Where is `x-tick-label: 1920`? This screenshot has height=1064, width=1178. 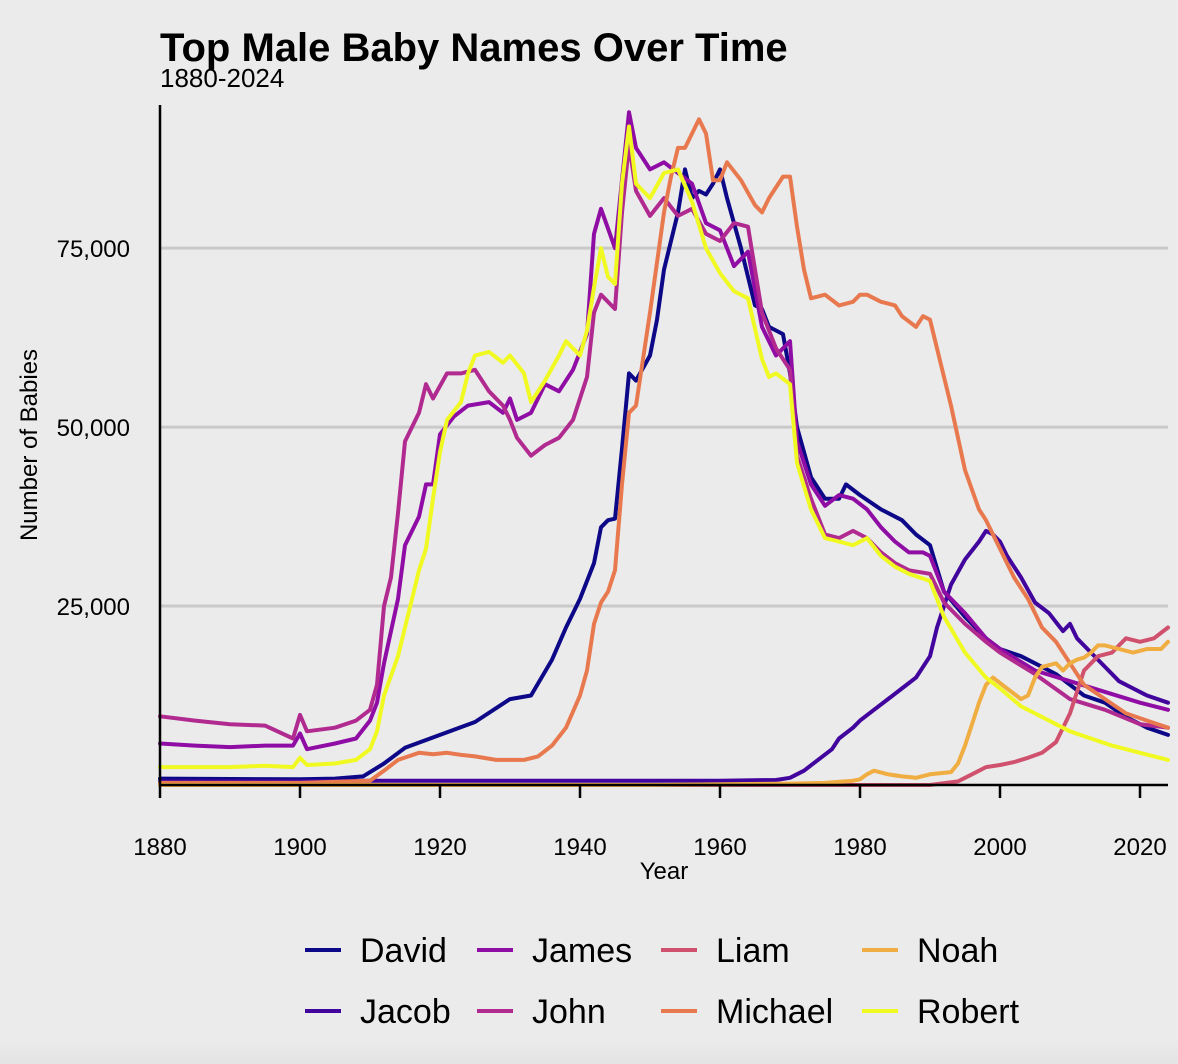 x-tick-label: 1920 is located at coordinates (439, 847).